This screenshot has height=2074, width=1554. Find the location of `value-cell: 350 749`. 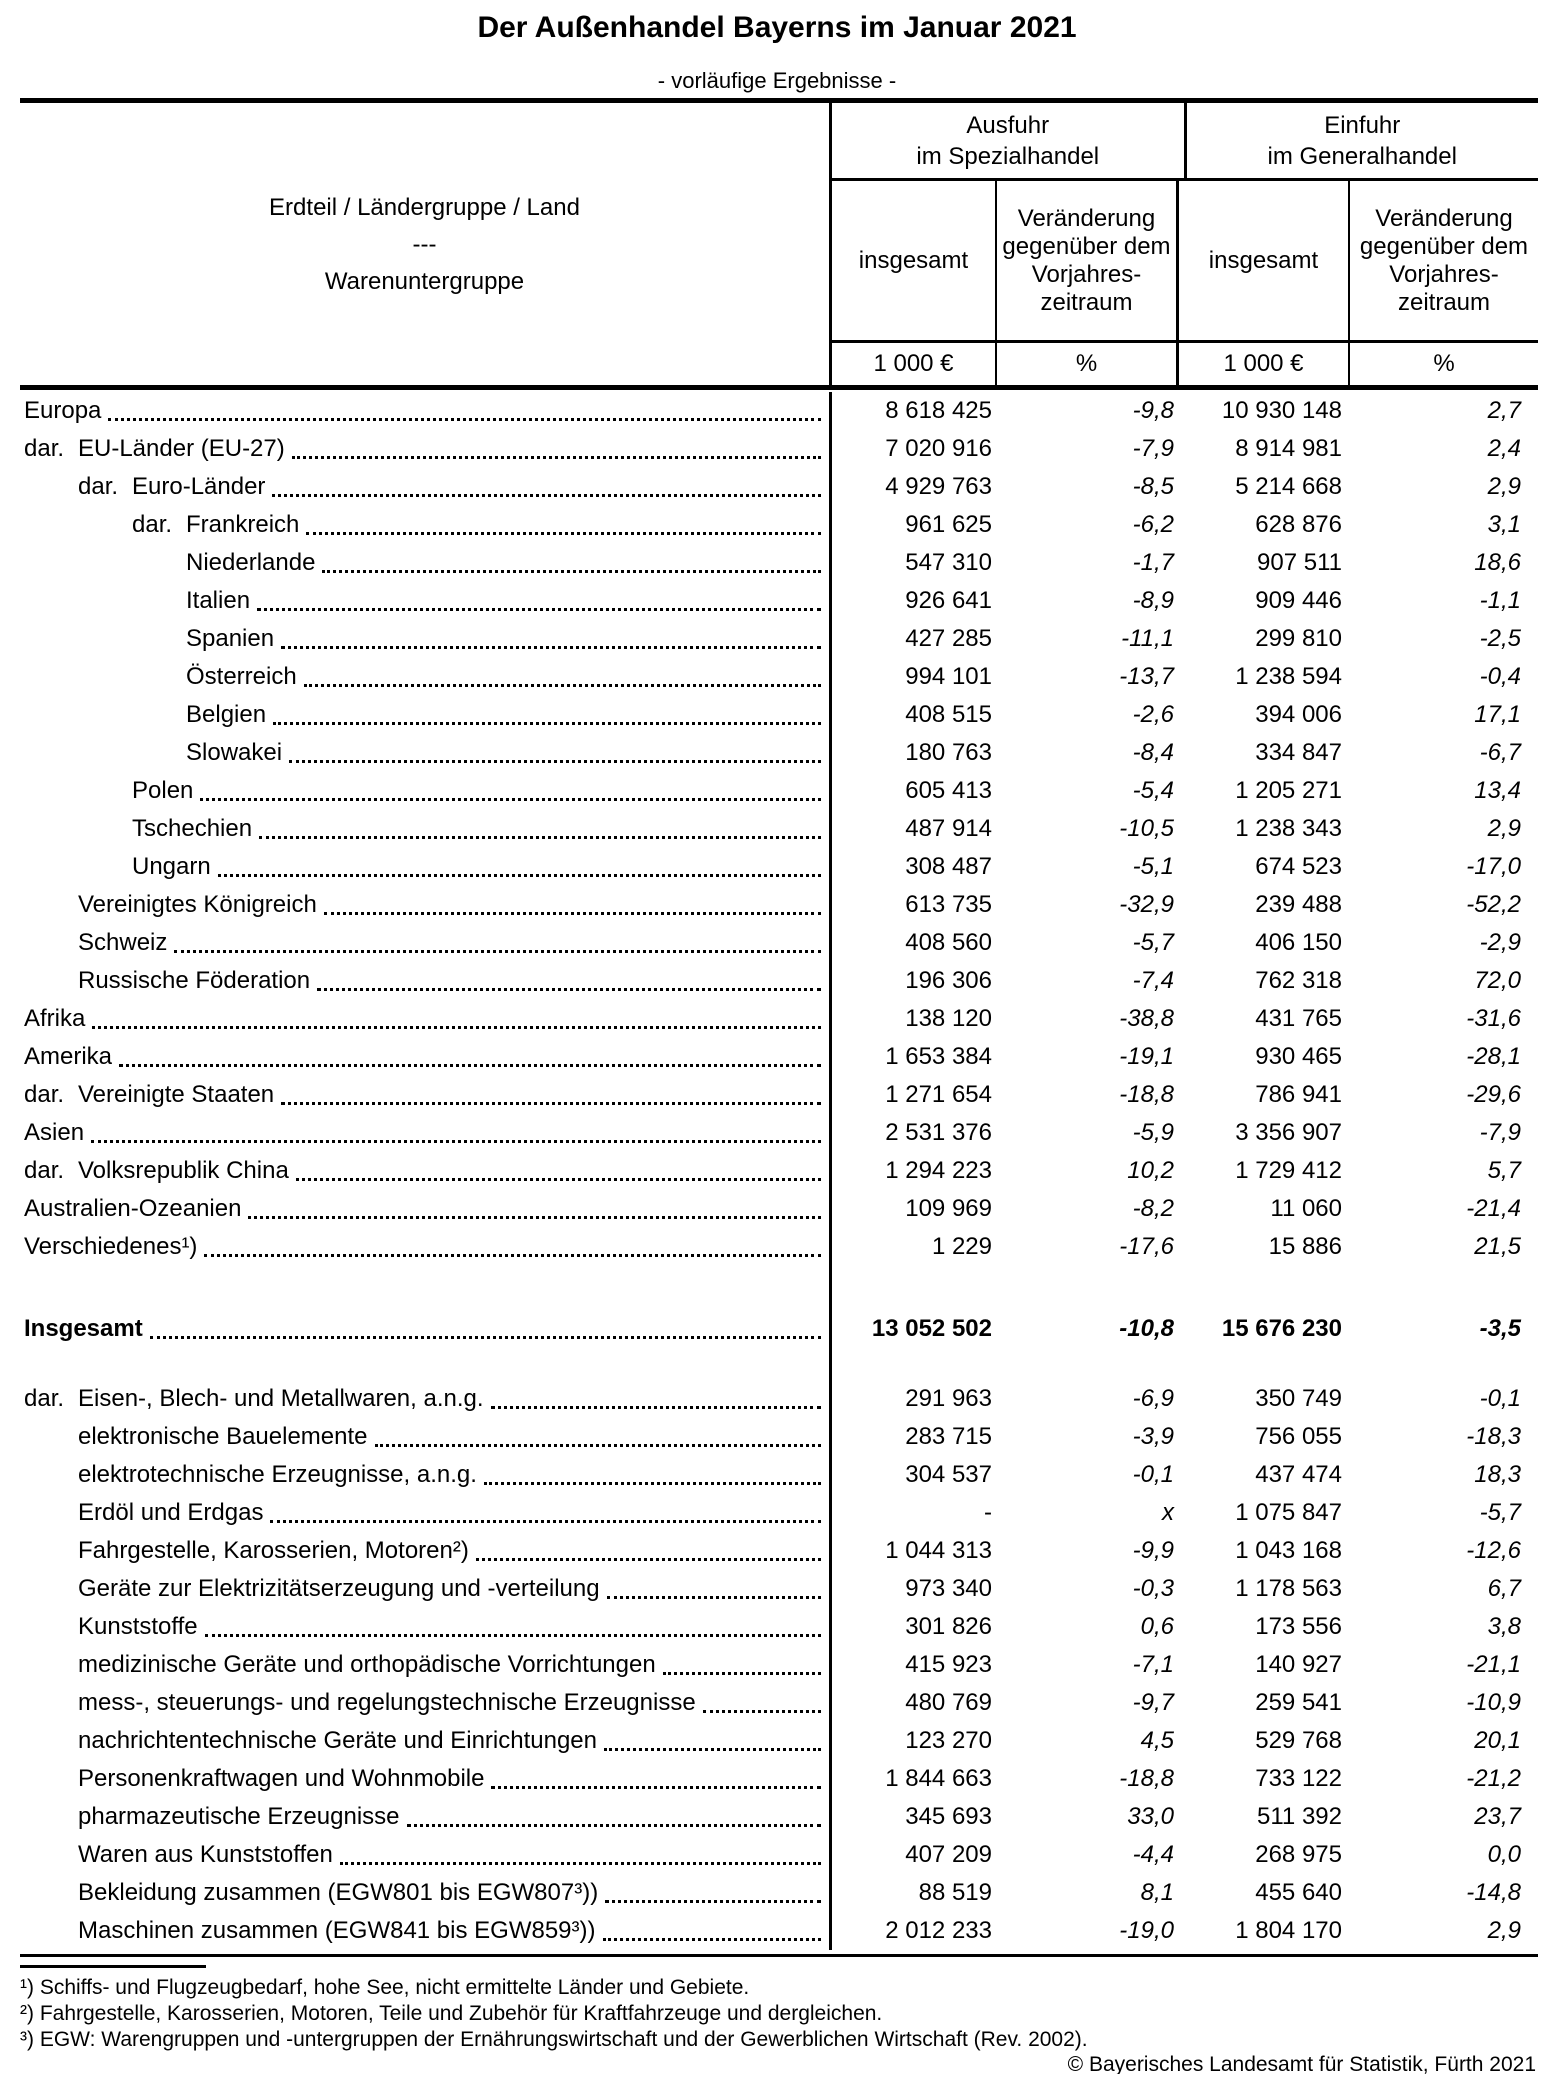

value-cell: 350 749 is located at coordinates (1298, 1398).